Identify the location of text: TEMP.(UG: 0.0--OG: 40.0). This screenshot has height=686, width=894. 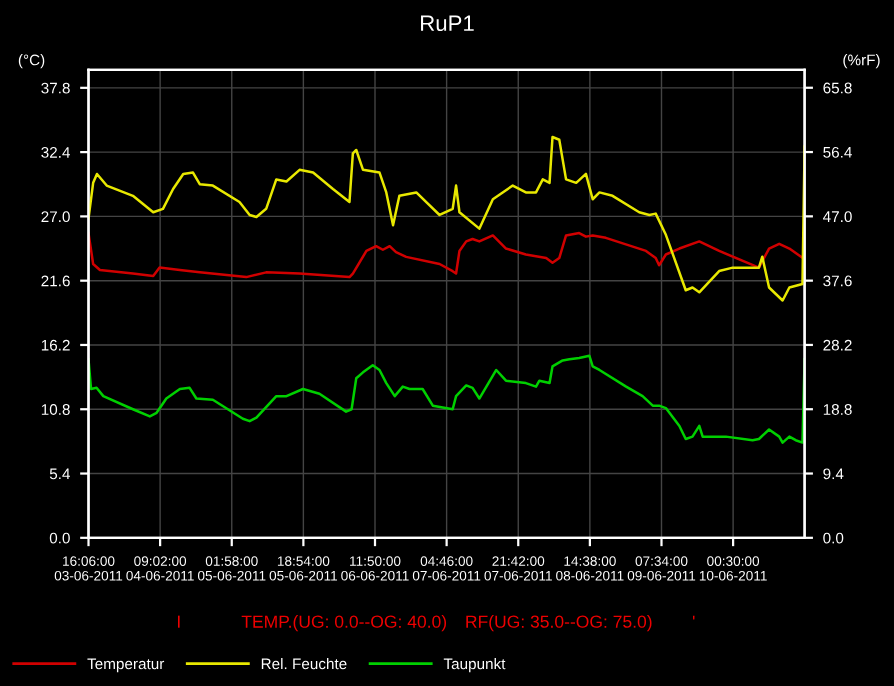
(344, 623).